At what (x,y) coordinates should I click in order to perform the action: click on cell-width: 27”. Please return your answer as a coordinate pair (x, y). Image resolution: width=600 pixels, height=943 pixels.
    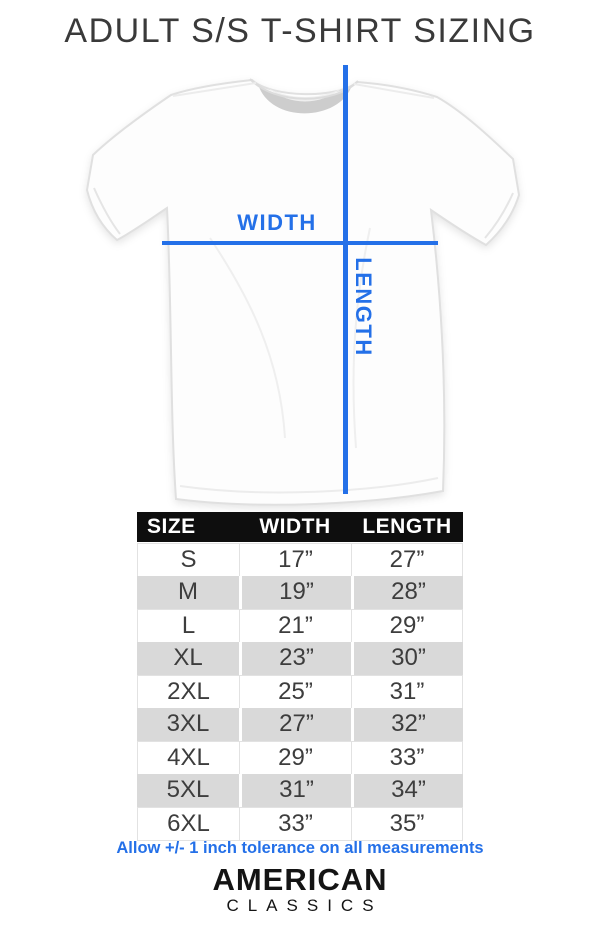
    Looking at the image, I should click on (295, 724).